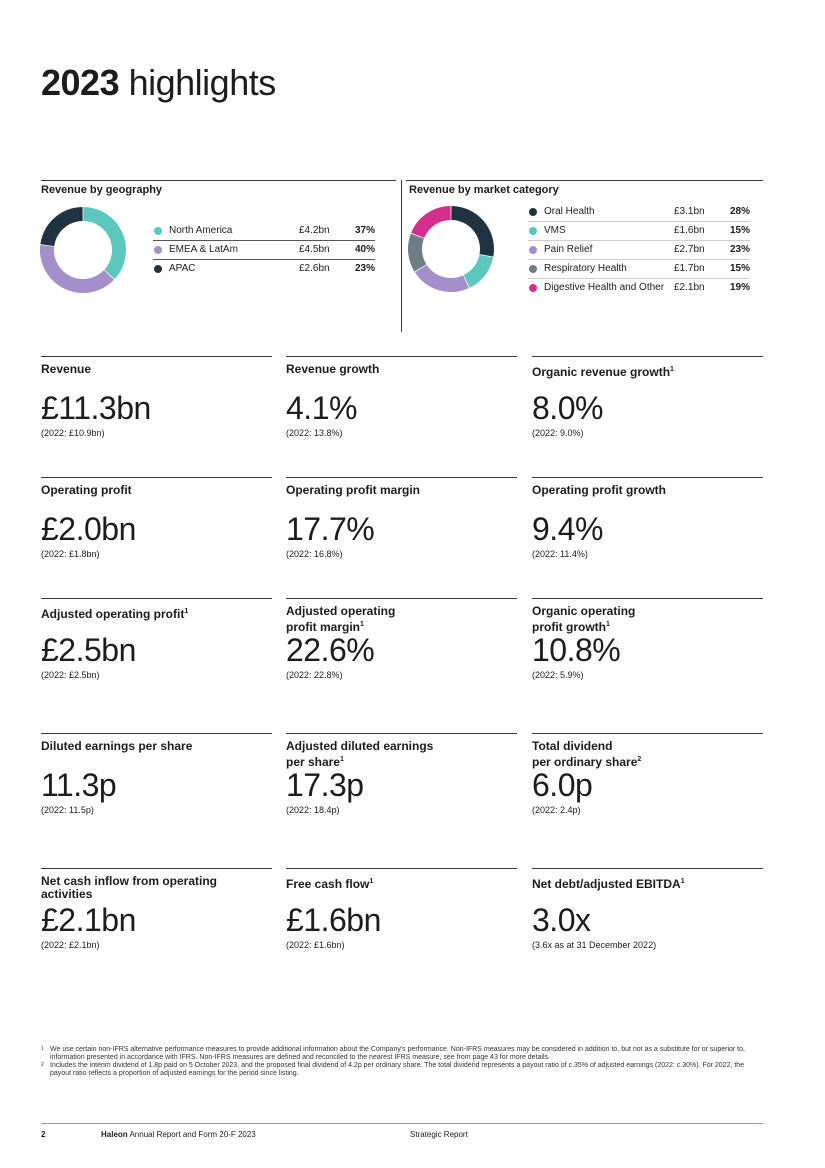 This screenshot has width=825, height=1168. Describe the element at coordinates (156, 518) in the screenshot. I see `kpi-operating-profit: Operating profit £2.0bn (2022: £1.8bn)` at that location.